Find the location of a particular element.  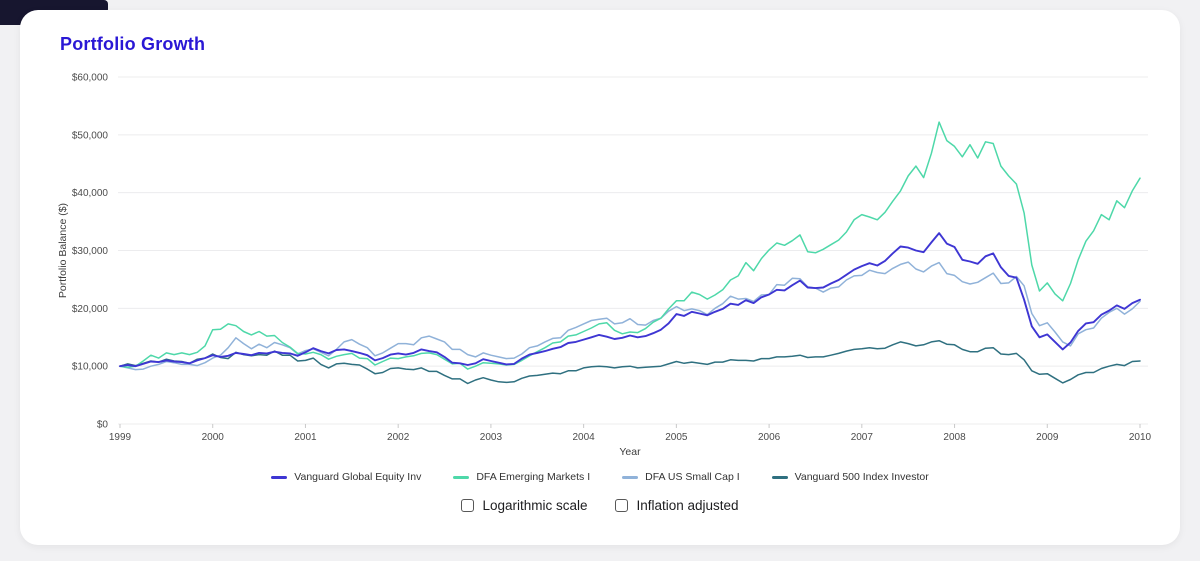

logarithmic-scale-toggle: Logarithmic scale is located at coordinates (524, 505).